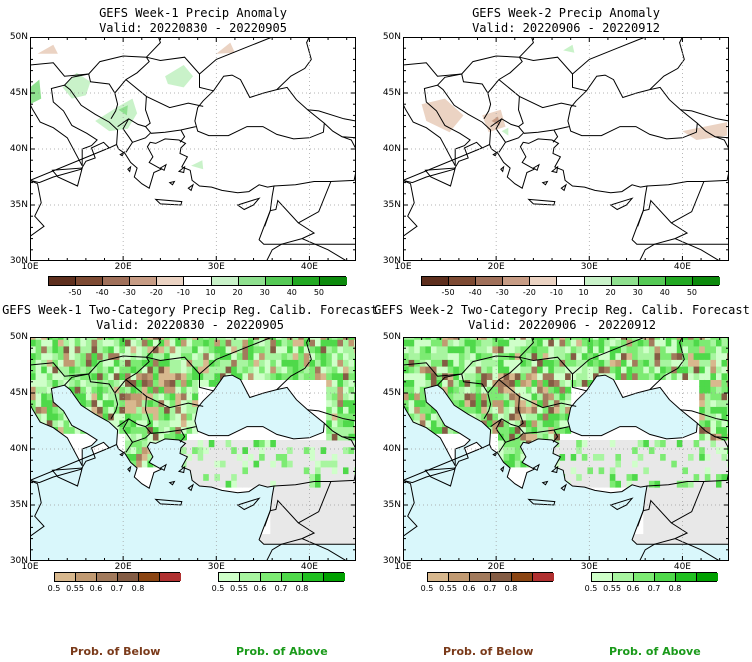 The image size is (752, 662). I want to click on map-panel-week2-probability, so click(566, 449).